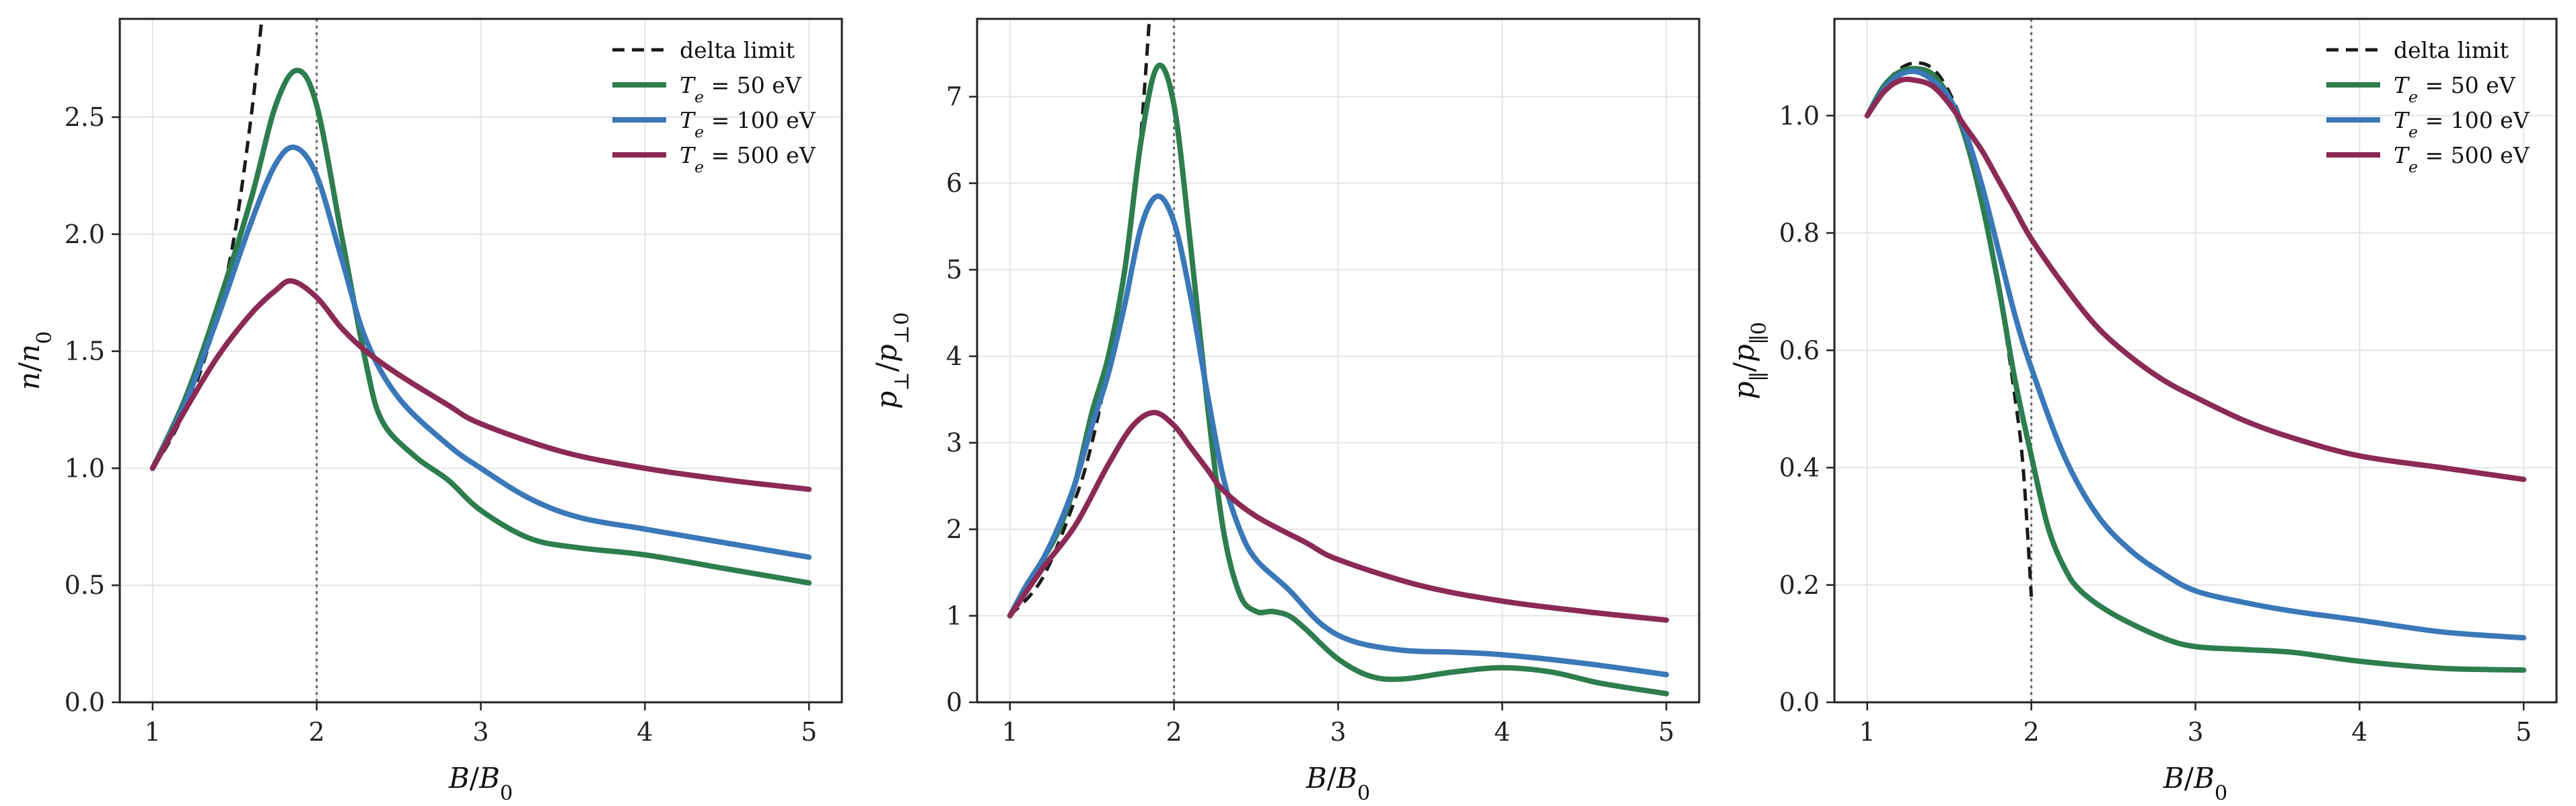 This screenshot has width=2576, height=806. Describe the element at coordinates (1749, 360) in the screenshot. I see `y-axis-label: p∥/p∥0` at that location.